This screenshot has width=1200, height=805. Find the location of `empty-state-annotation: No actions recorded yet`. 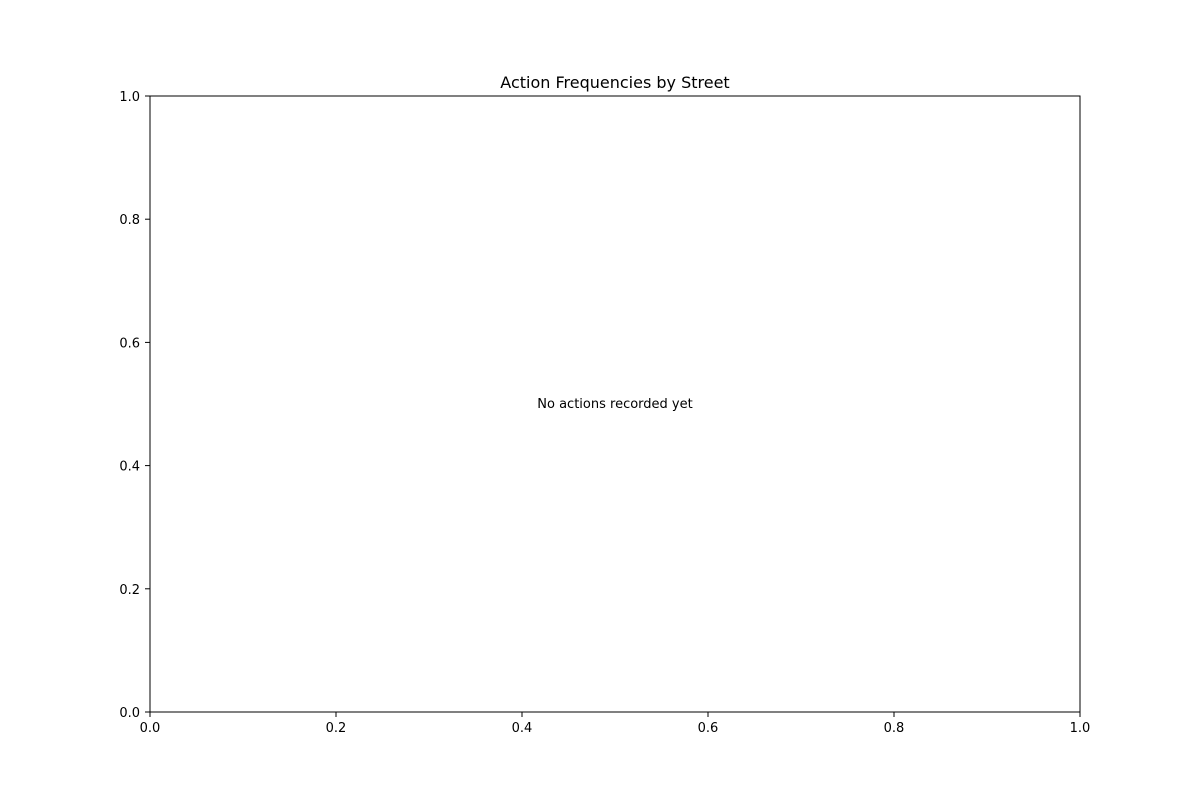

empty-state-annotation: No actions recorded yet is located at coordinates (614, 404).